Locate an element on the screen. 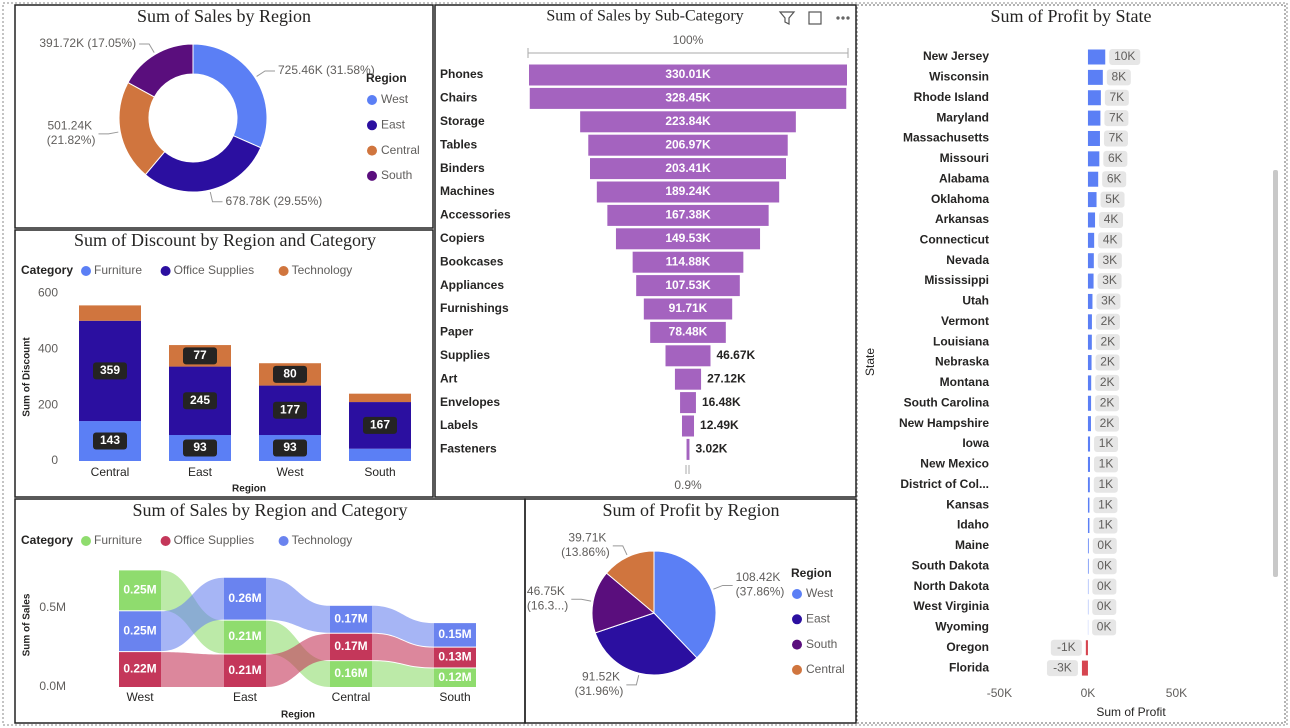 Image resolution: width=1290 pixels, height=728 pixels. legend-label: East is located at coordinates (393, 124).